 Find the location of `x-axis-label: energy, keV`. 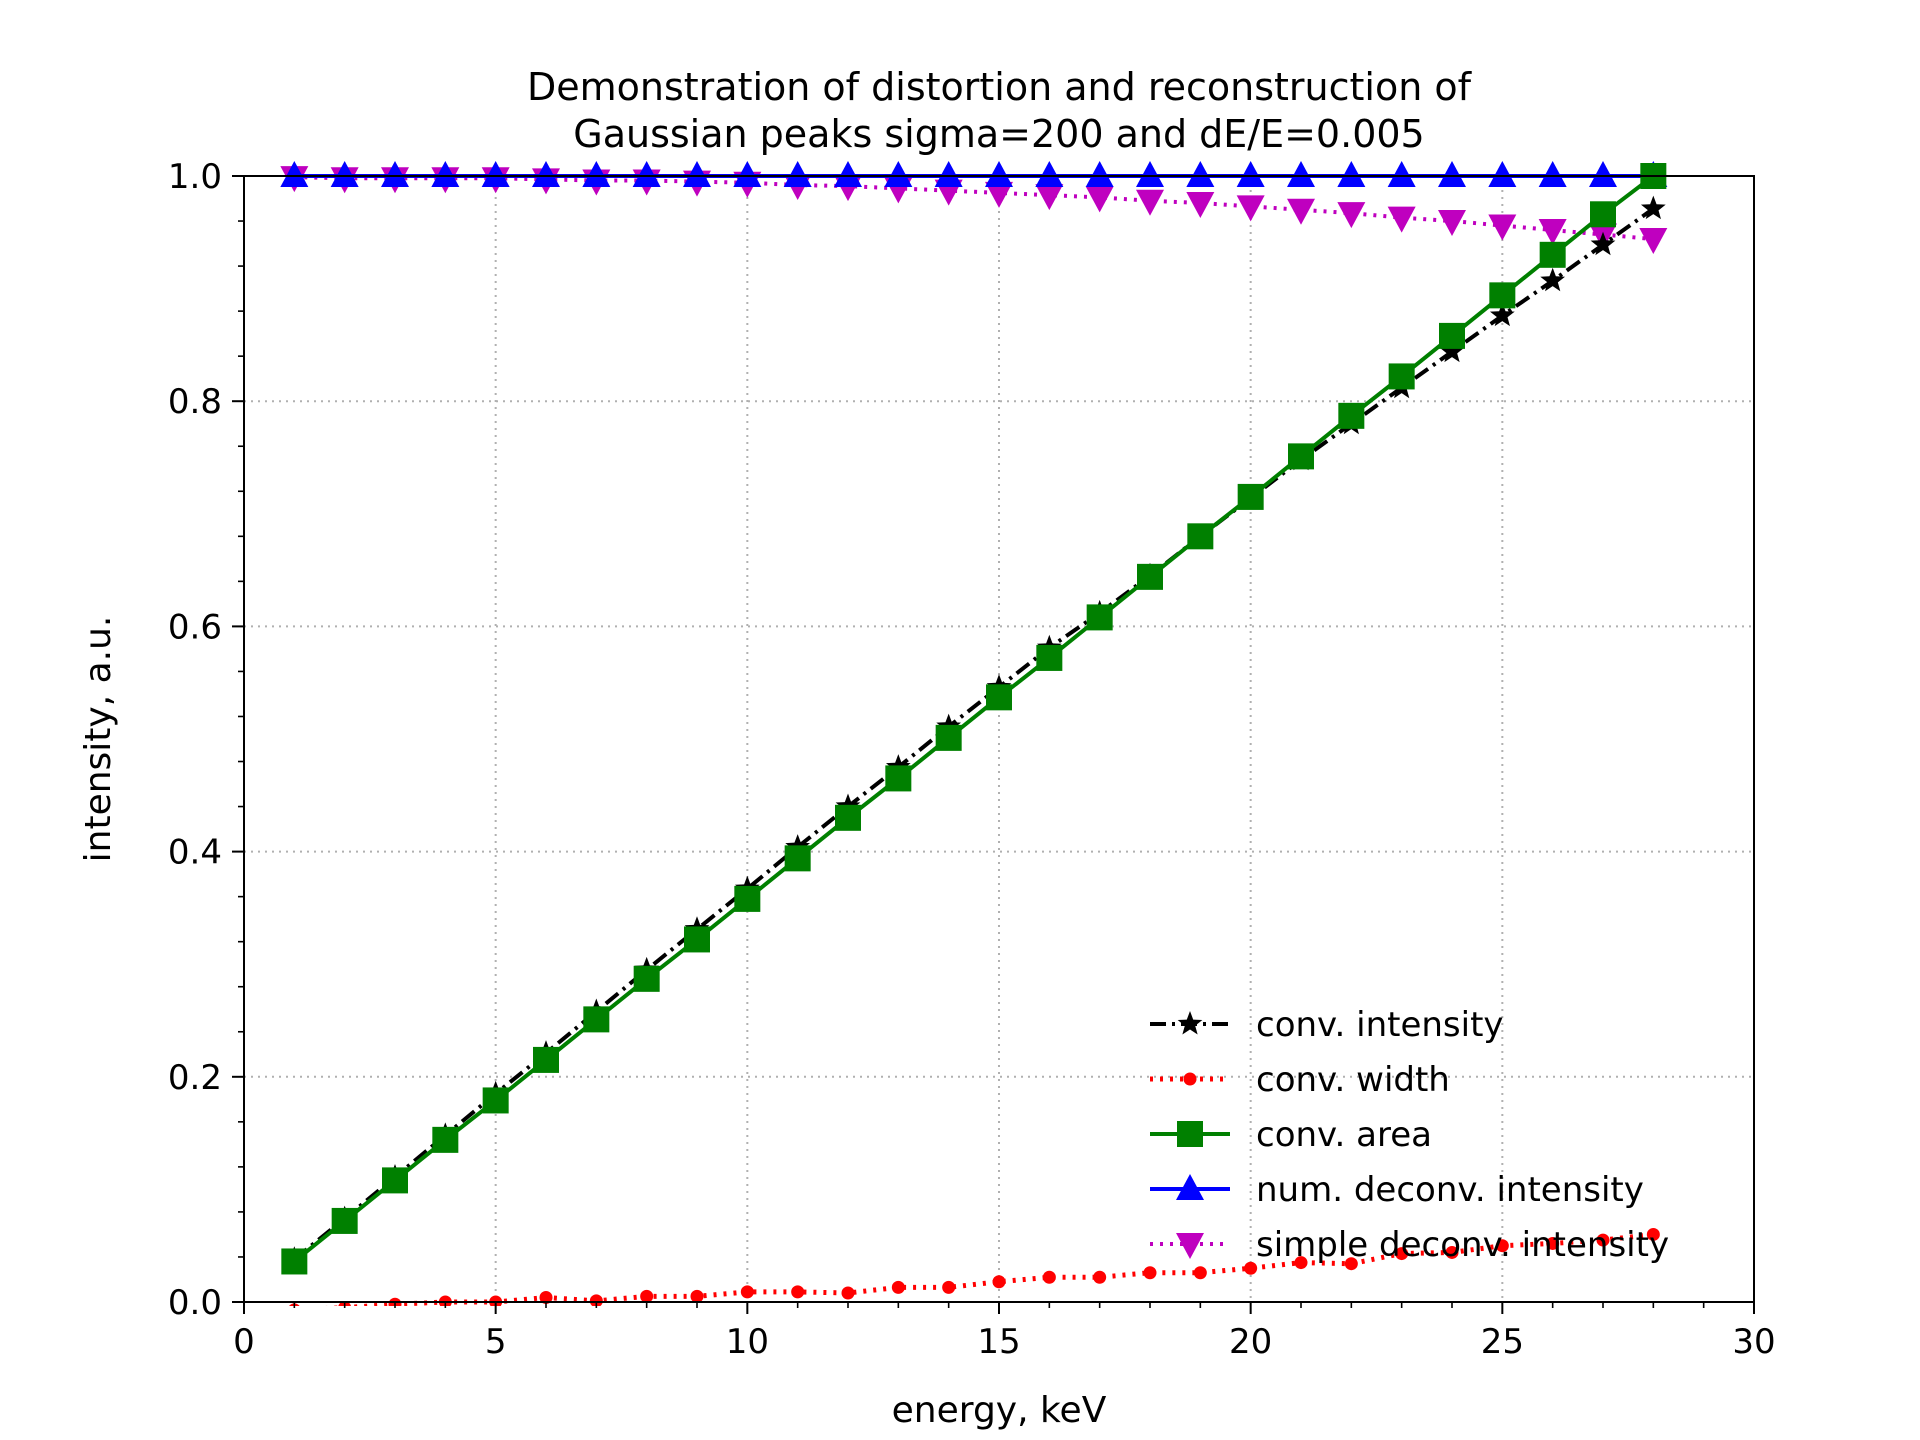

x-axis-label: energy, keV is located at coordinates (999, 1410).